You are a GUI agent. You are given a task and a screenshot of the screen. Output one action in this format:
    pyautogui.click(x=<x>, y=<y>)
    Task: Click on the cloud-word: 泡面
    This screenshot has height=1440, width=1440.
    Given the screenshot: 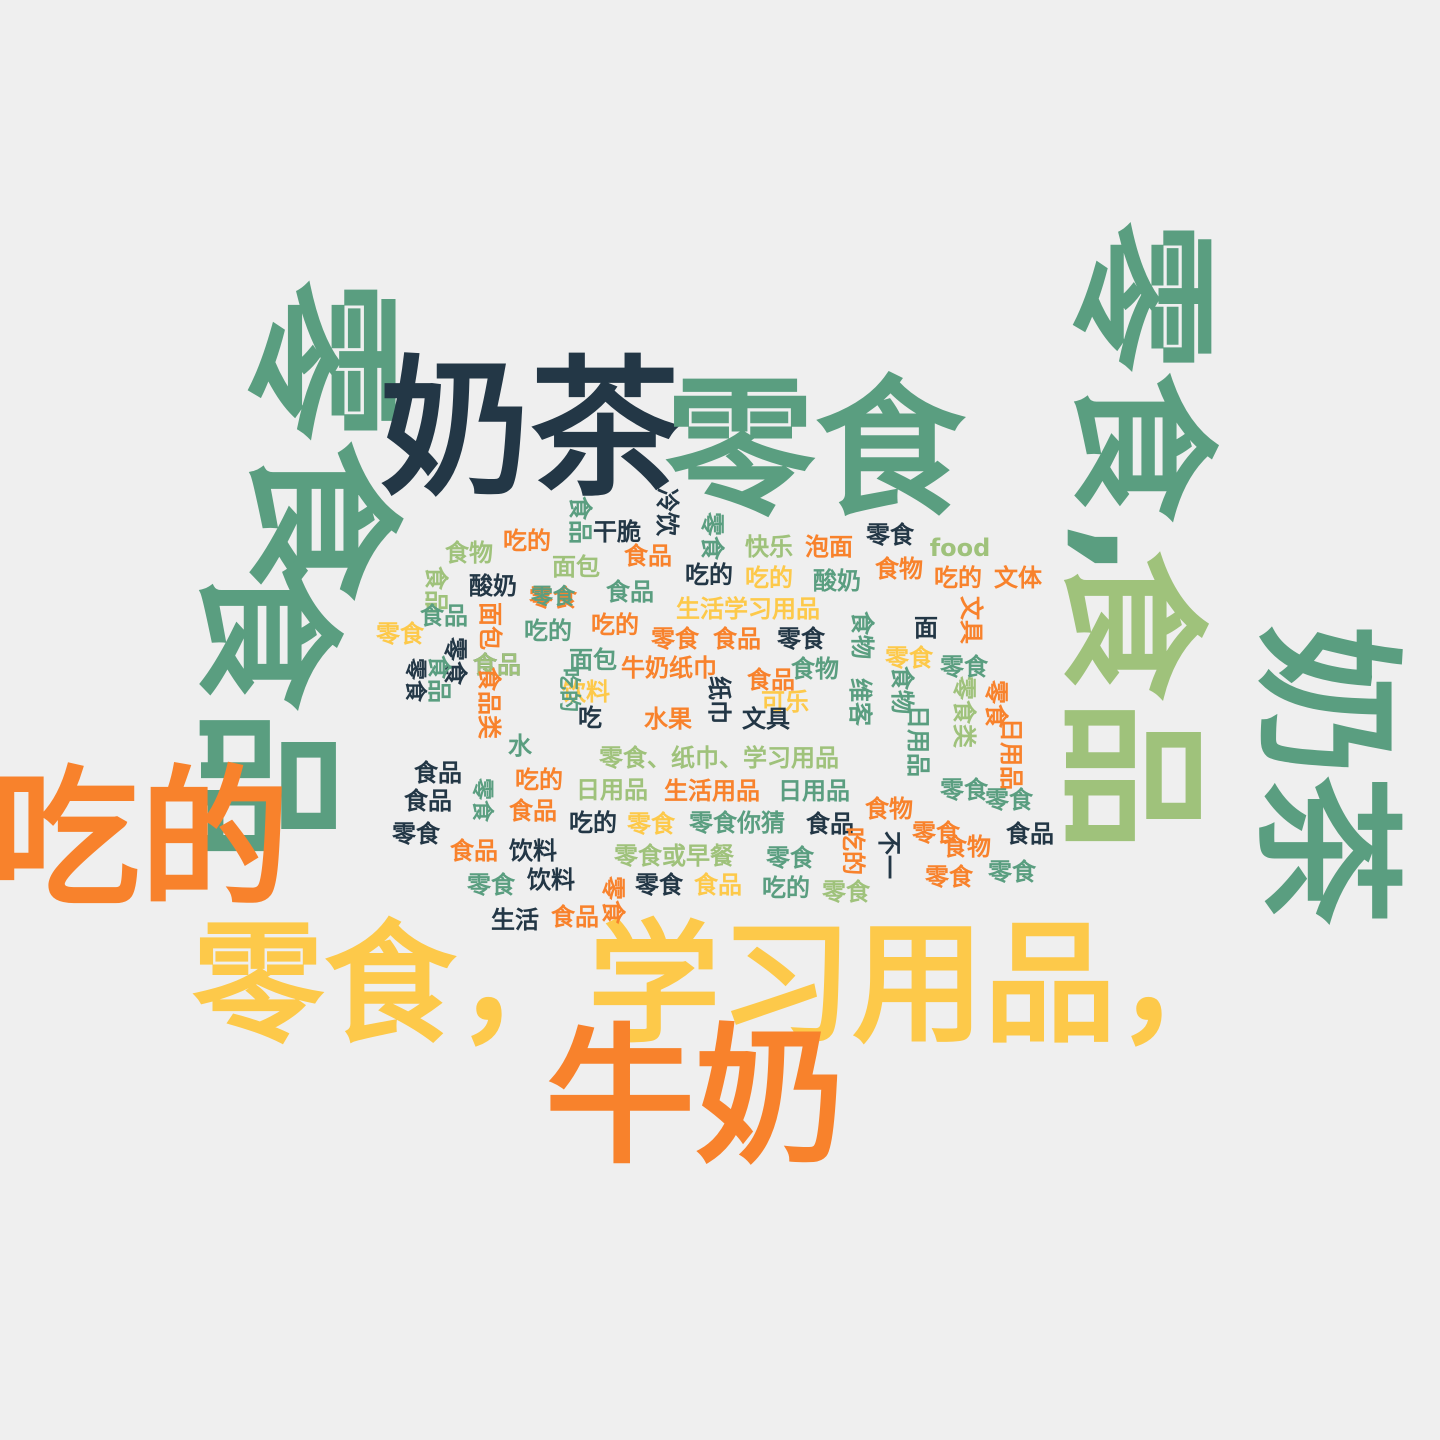 What is the action you would take?
    pyautogui.click(x=829, y=547)
    